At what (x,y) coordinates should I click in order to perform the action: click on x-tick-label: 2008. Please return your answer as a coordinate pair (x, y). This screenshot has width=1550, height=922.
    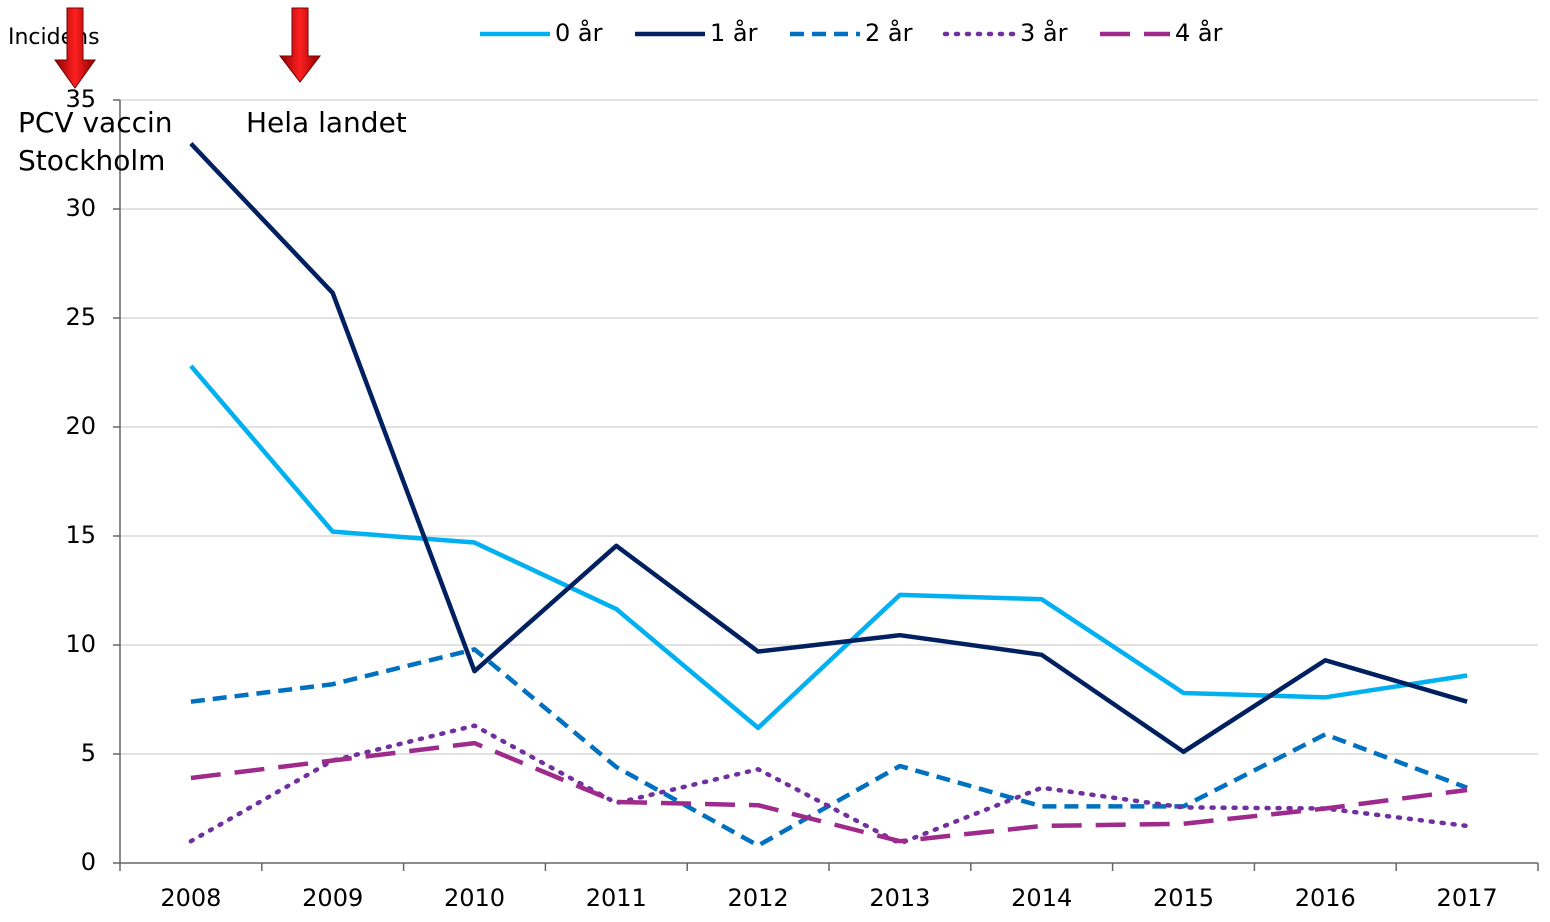
    Looking at the image, I should click on (190, 898).